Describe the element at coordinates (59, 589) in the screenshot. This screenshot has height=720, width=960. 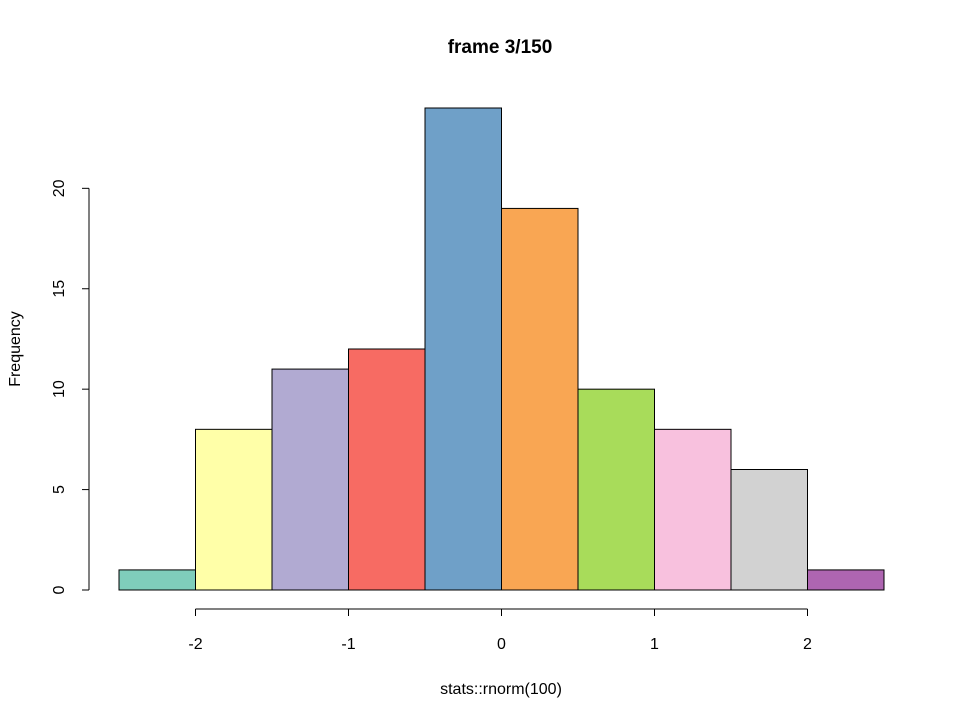
I see `y-tick-label: 0` at that location.